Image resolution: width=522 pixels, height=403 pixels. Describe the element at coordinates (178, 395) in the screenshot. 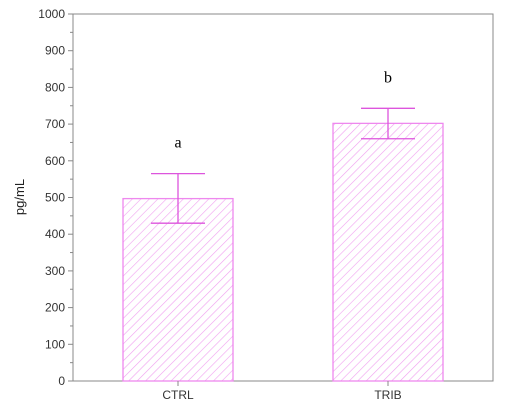

I see `x-tick-label: CTRL` at that location.